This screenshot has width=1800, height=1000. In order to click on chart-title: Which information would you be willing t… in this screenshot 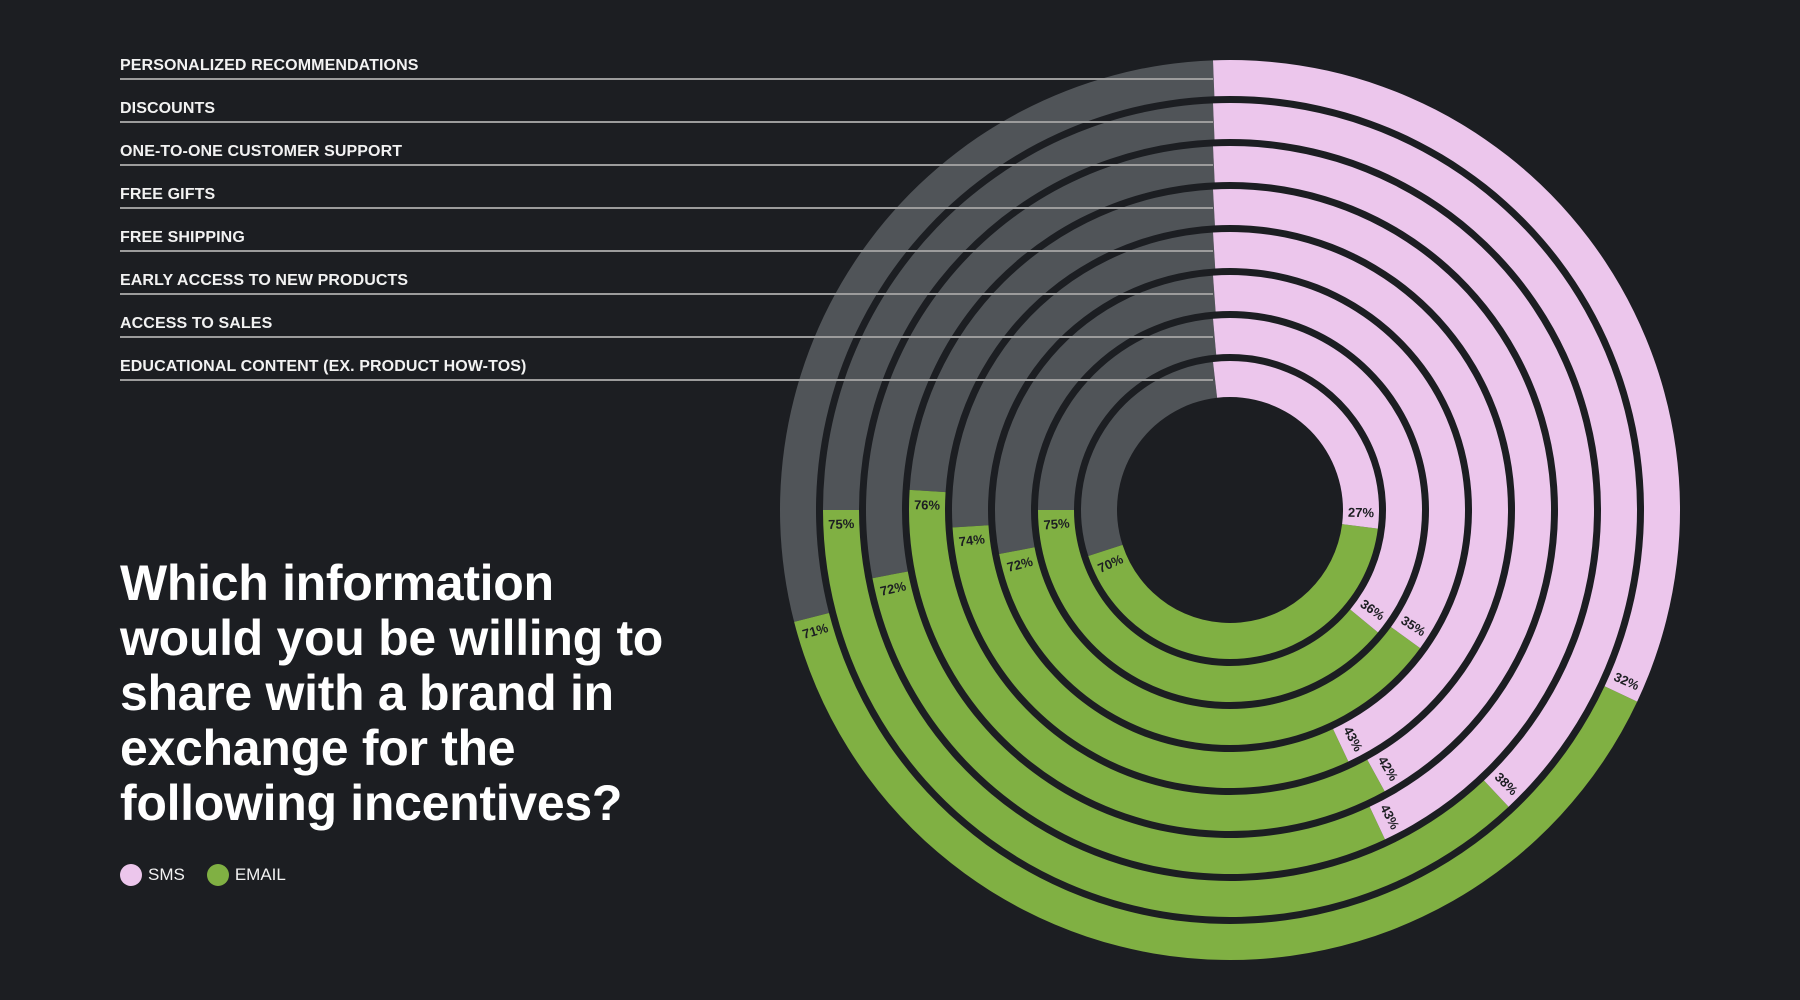, I will do `click(440, 693)`.